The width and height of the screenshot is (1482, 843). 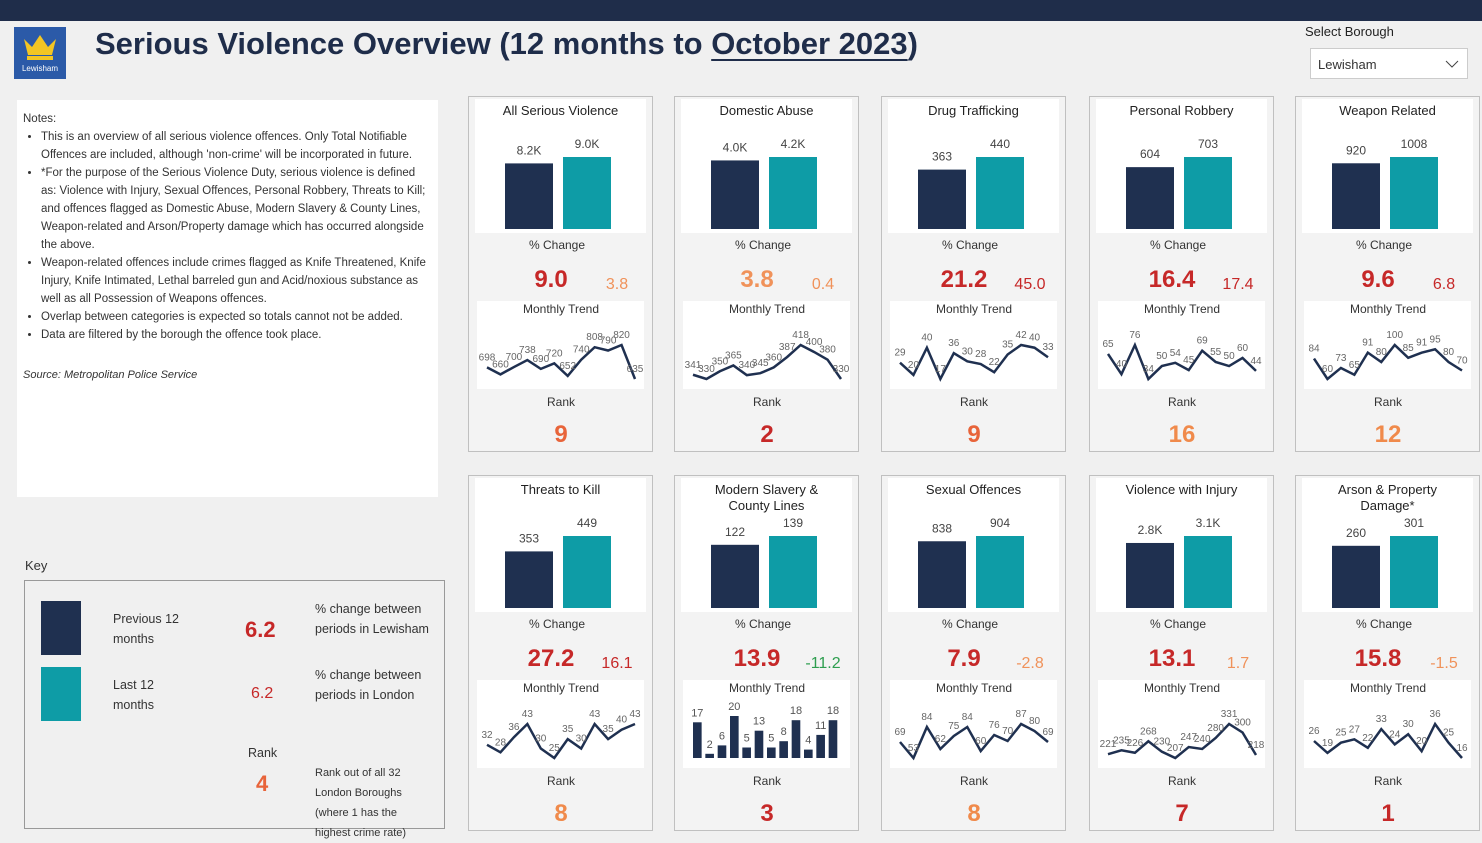 I want to click on bar-panel, so click(x=1387, y=545).